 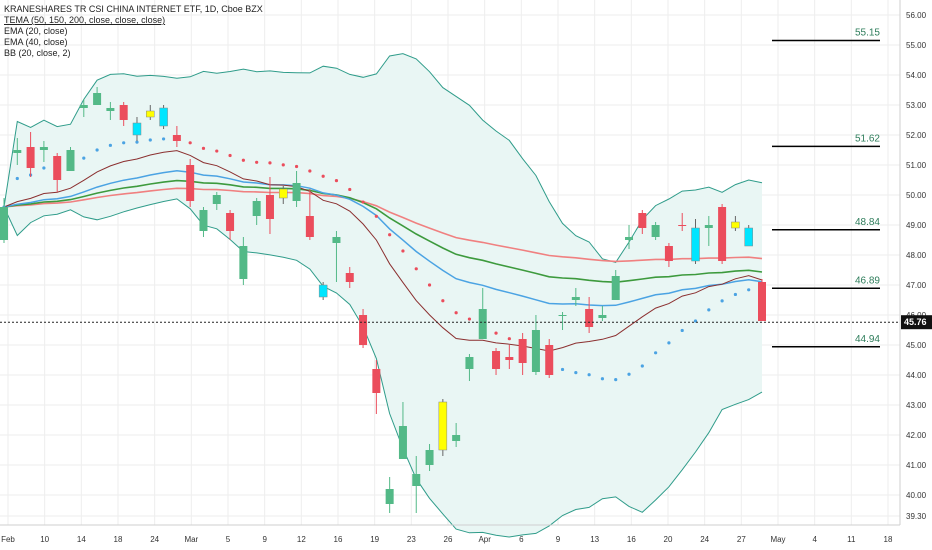 I want to click on x-tick-label: Mar, so click(x=191, y=539).